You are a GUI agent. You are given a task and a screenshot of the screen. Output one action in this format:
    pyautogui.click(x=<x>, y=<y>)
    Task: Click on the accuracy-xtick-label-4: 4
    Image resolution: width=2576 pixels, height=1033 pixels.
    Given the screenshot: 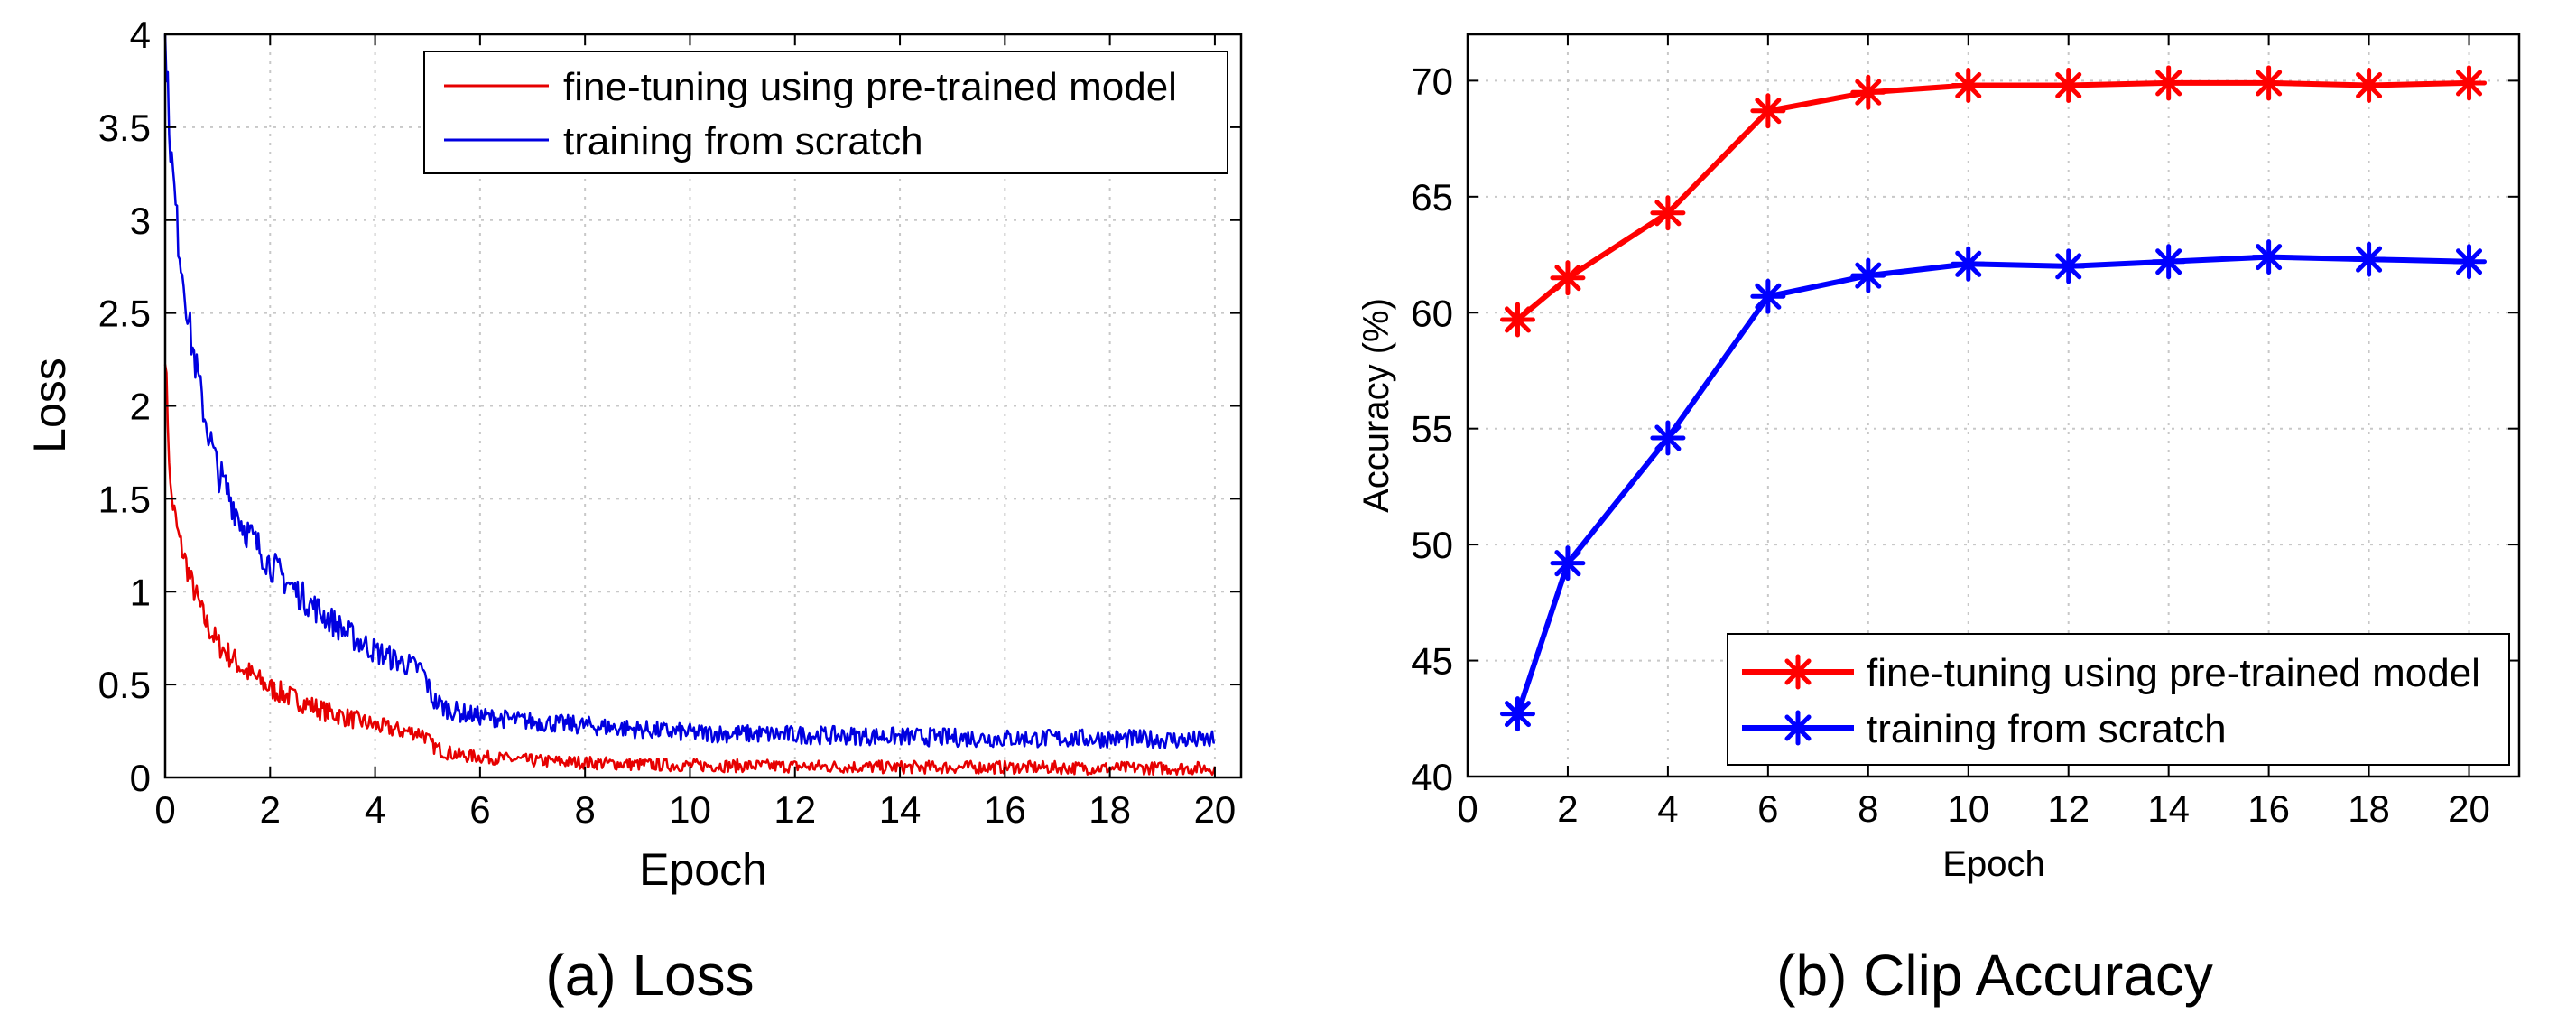 What is the action you would take?
    pyautogui.click(x=1668, y=809)
    